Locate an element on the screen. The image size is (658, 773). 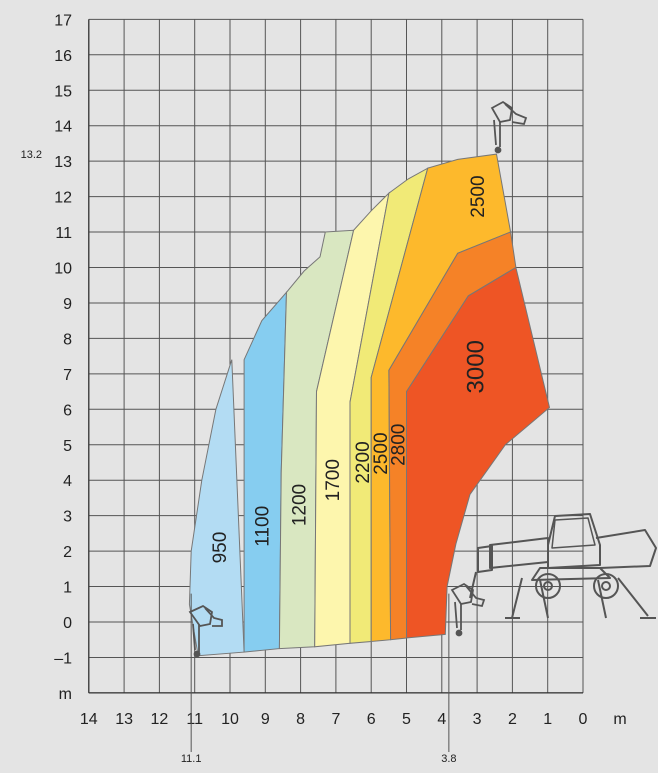
fork-icon-top is located at coordinates (509, 127).